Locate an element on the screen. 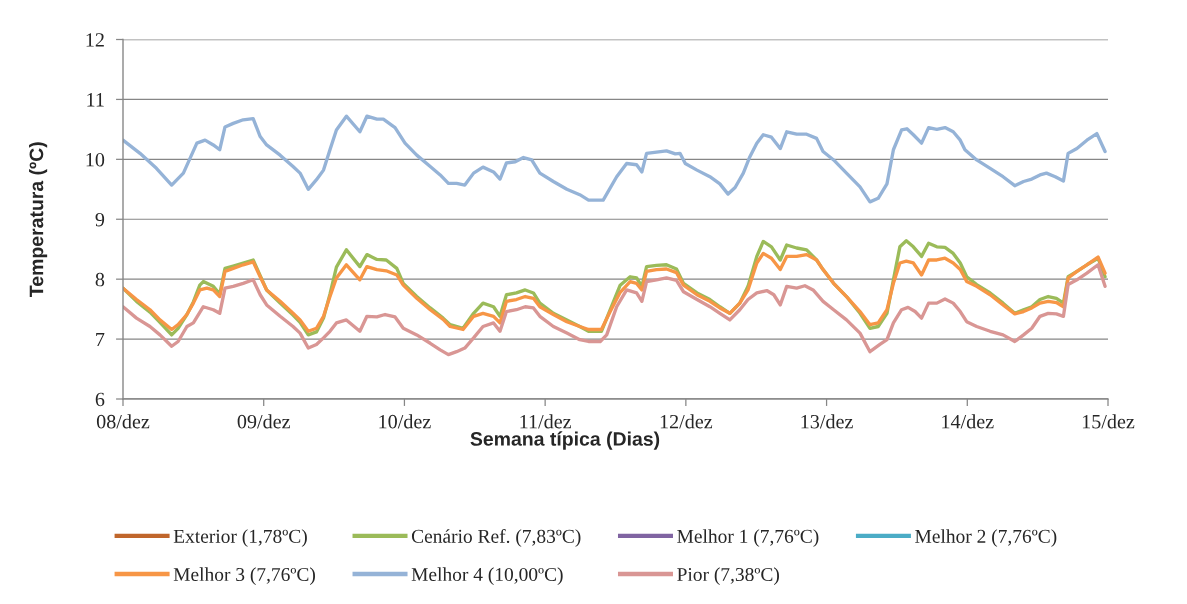  y-tick-label: 9 is located at coordinates (100, 219).